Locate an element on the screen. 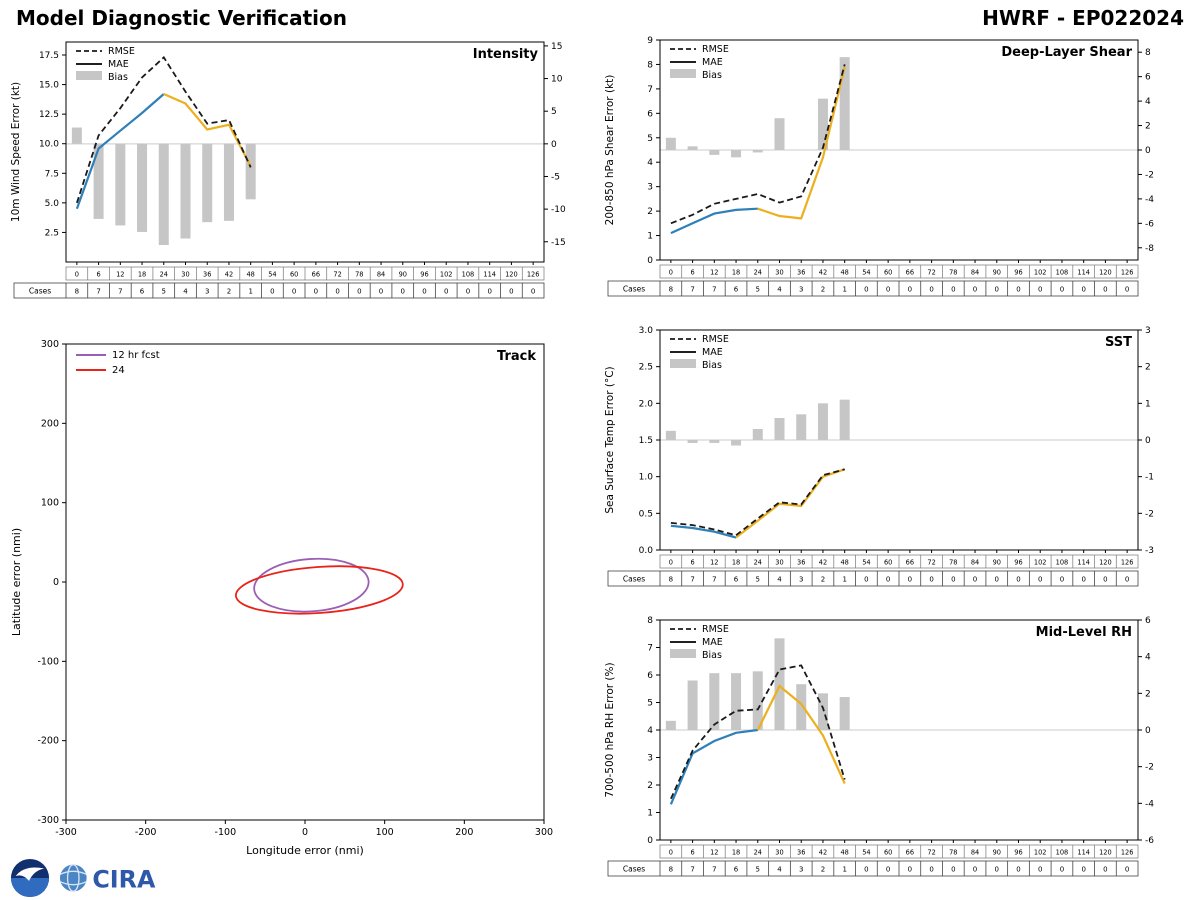  svg-text: 0.0 is located at coordinates (646, 551).